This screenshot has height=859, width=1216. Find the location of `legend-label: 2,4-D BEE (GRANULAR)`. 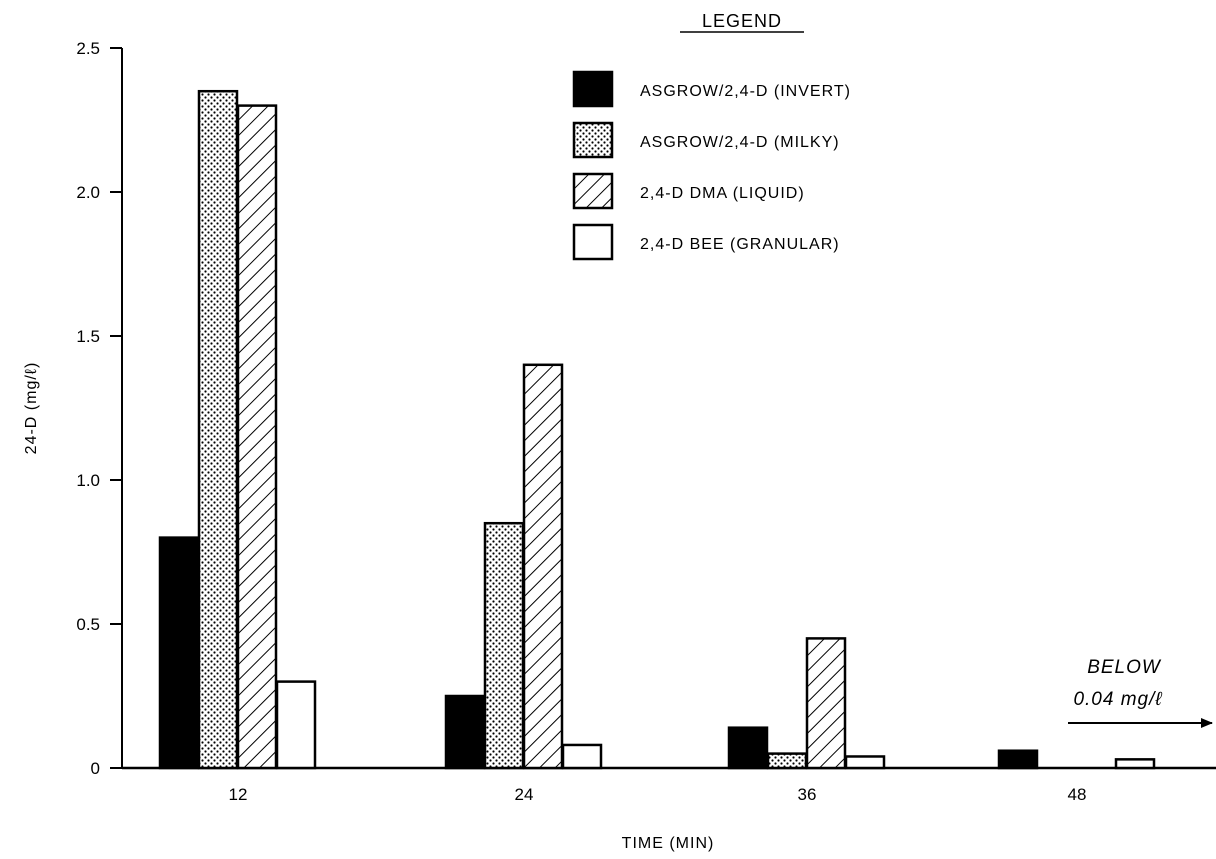

legend-label: 2,4-D BEE (GRANULAR) is located at coordinates (740, 244).